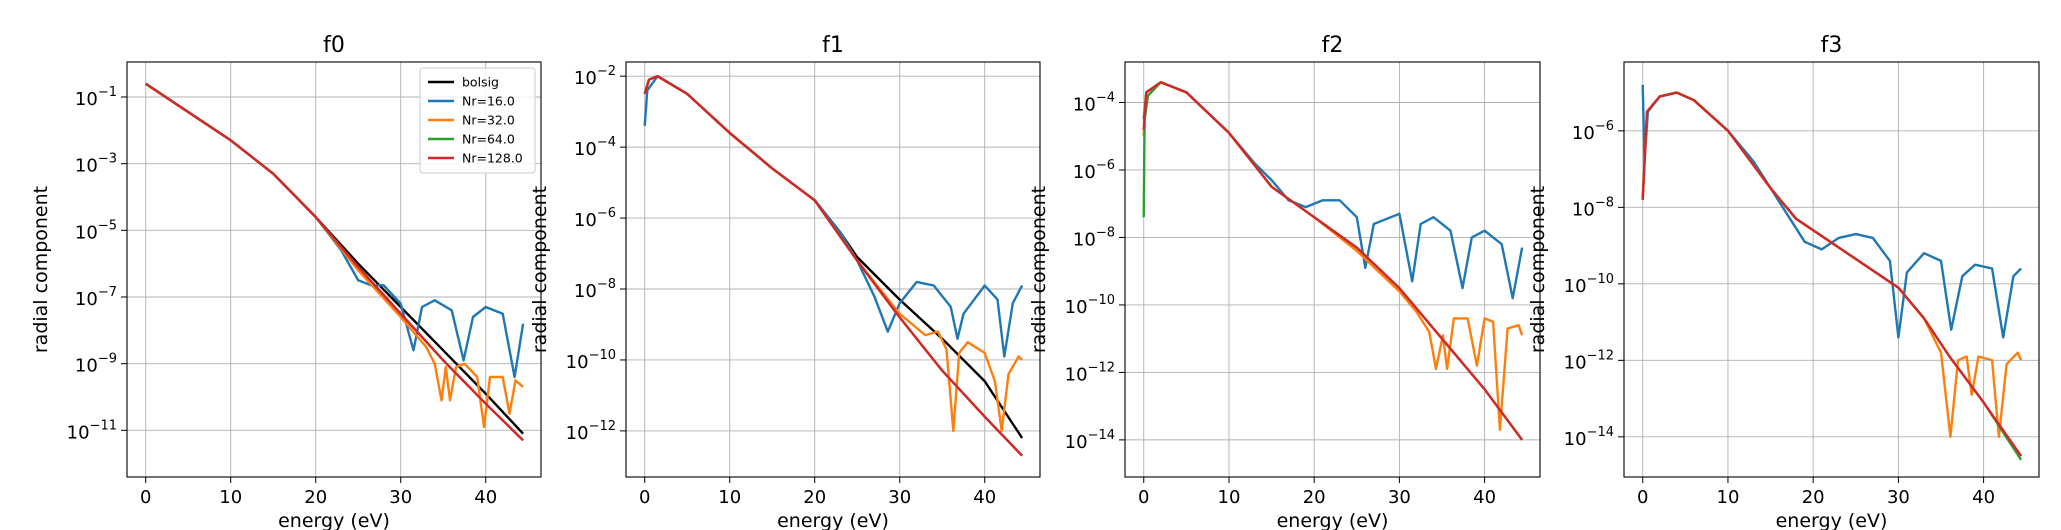 This screenshot has width=2061, height=530. Describe the element at coordinates (492, 158) in the screenshot. I see `legend-label: Nr=128.0` at that location.